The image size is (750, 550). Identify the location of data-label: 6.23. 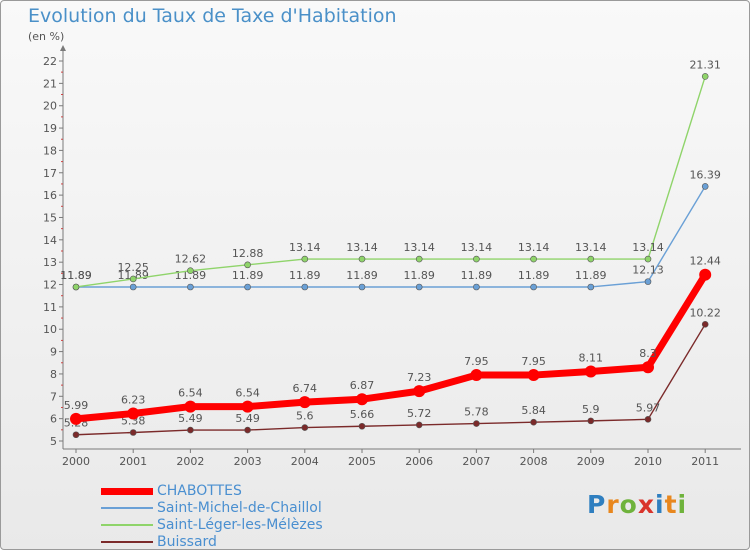
(133, 400).